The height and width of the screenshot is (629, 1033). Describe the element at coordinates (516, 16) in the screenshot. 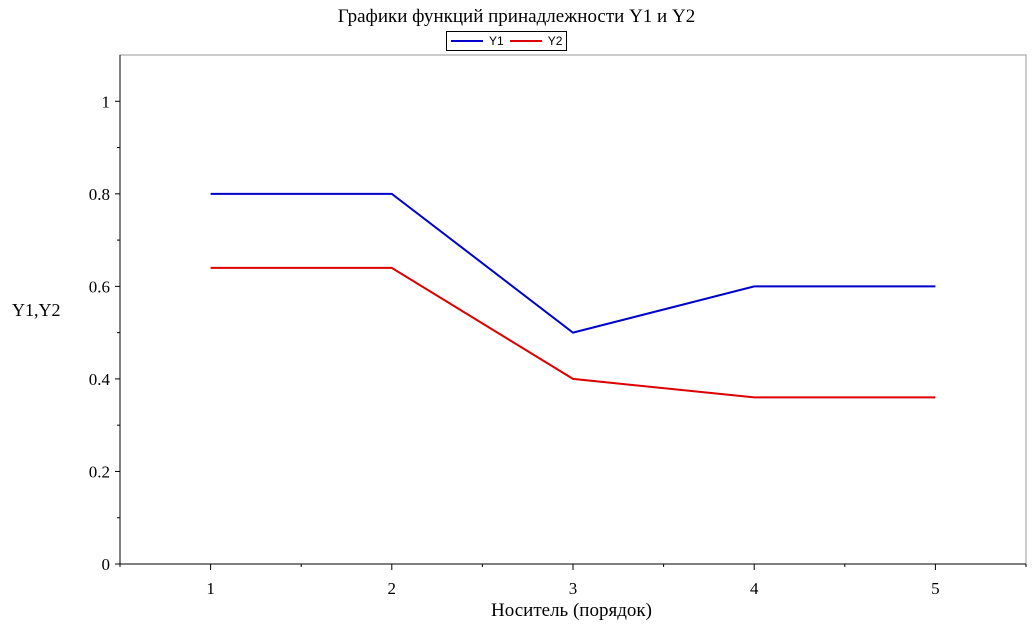

I see `chart-title: Графики функций принадлежности Y1 и Y2` at that location.